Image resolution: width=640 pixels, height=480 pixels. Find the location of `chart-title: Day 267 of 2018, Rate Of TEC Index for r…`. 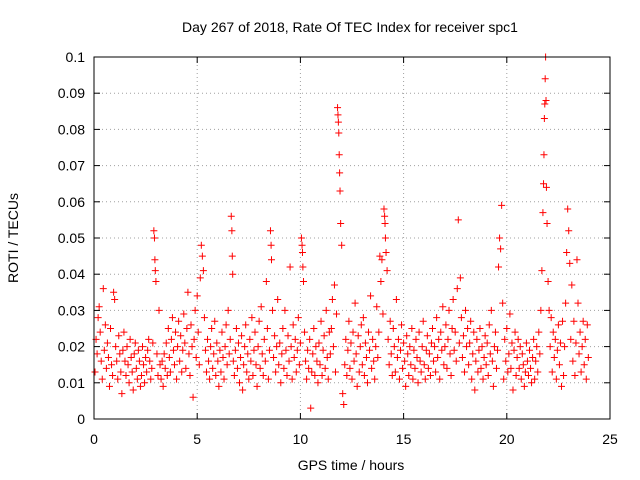

chart-title: Day 267 of 2018, Rate Of TEC Index for r… is located at coordinates (350, 27).